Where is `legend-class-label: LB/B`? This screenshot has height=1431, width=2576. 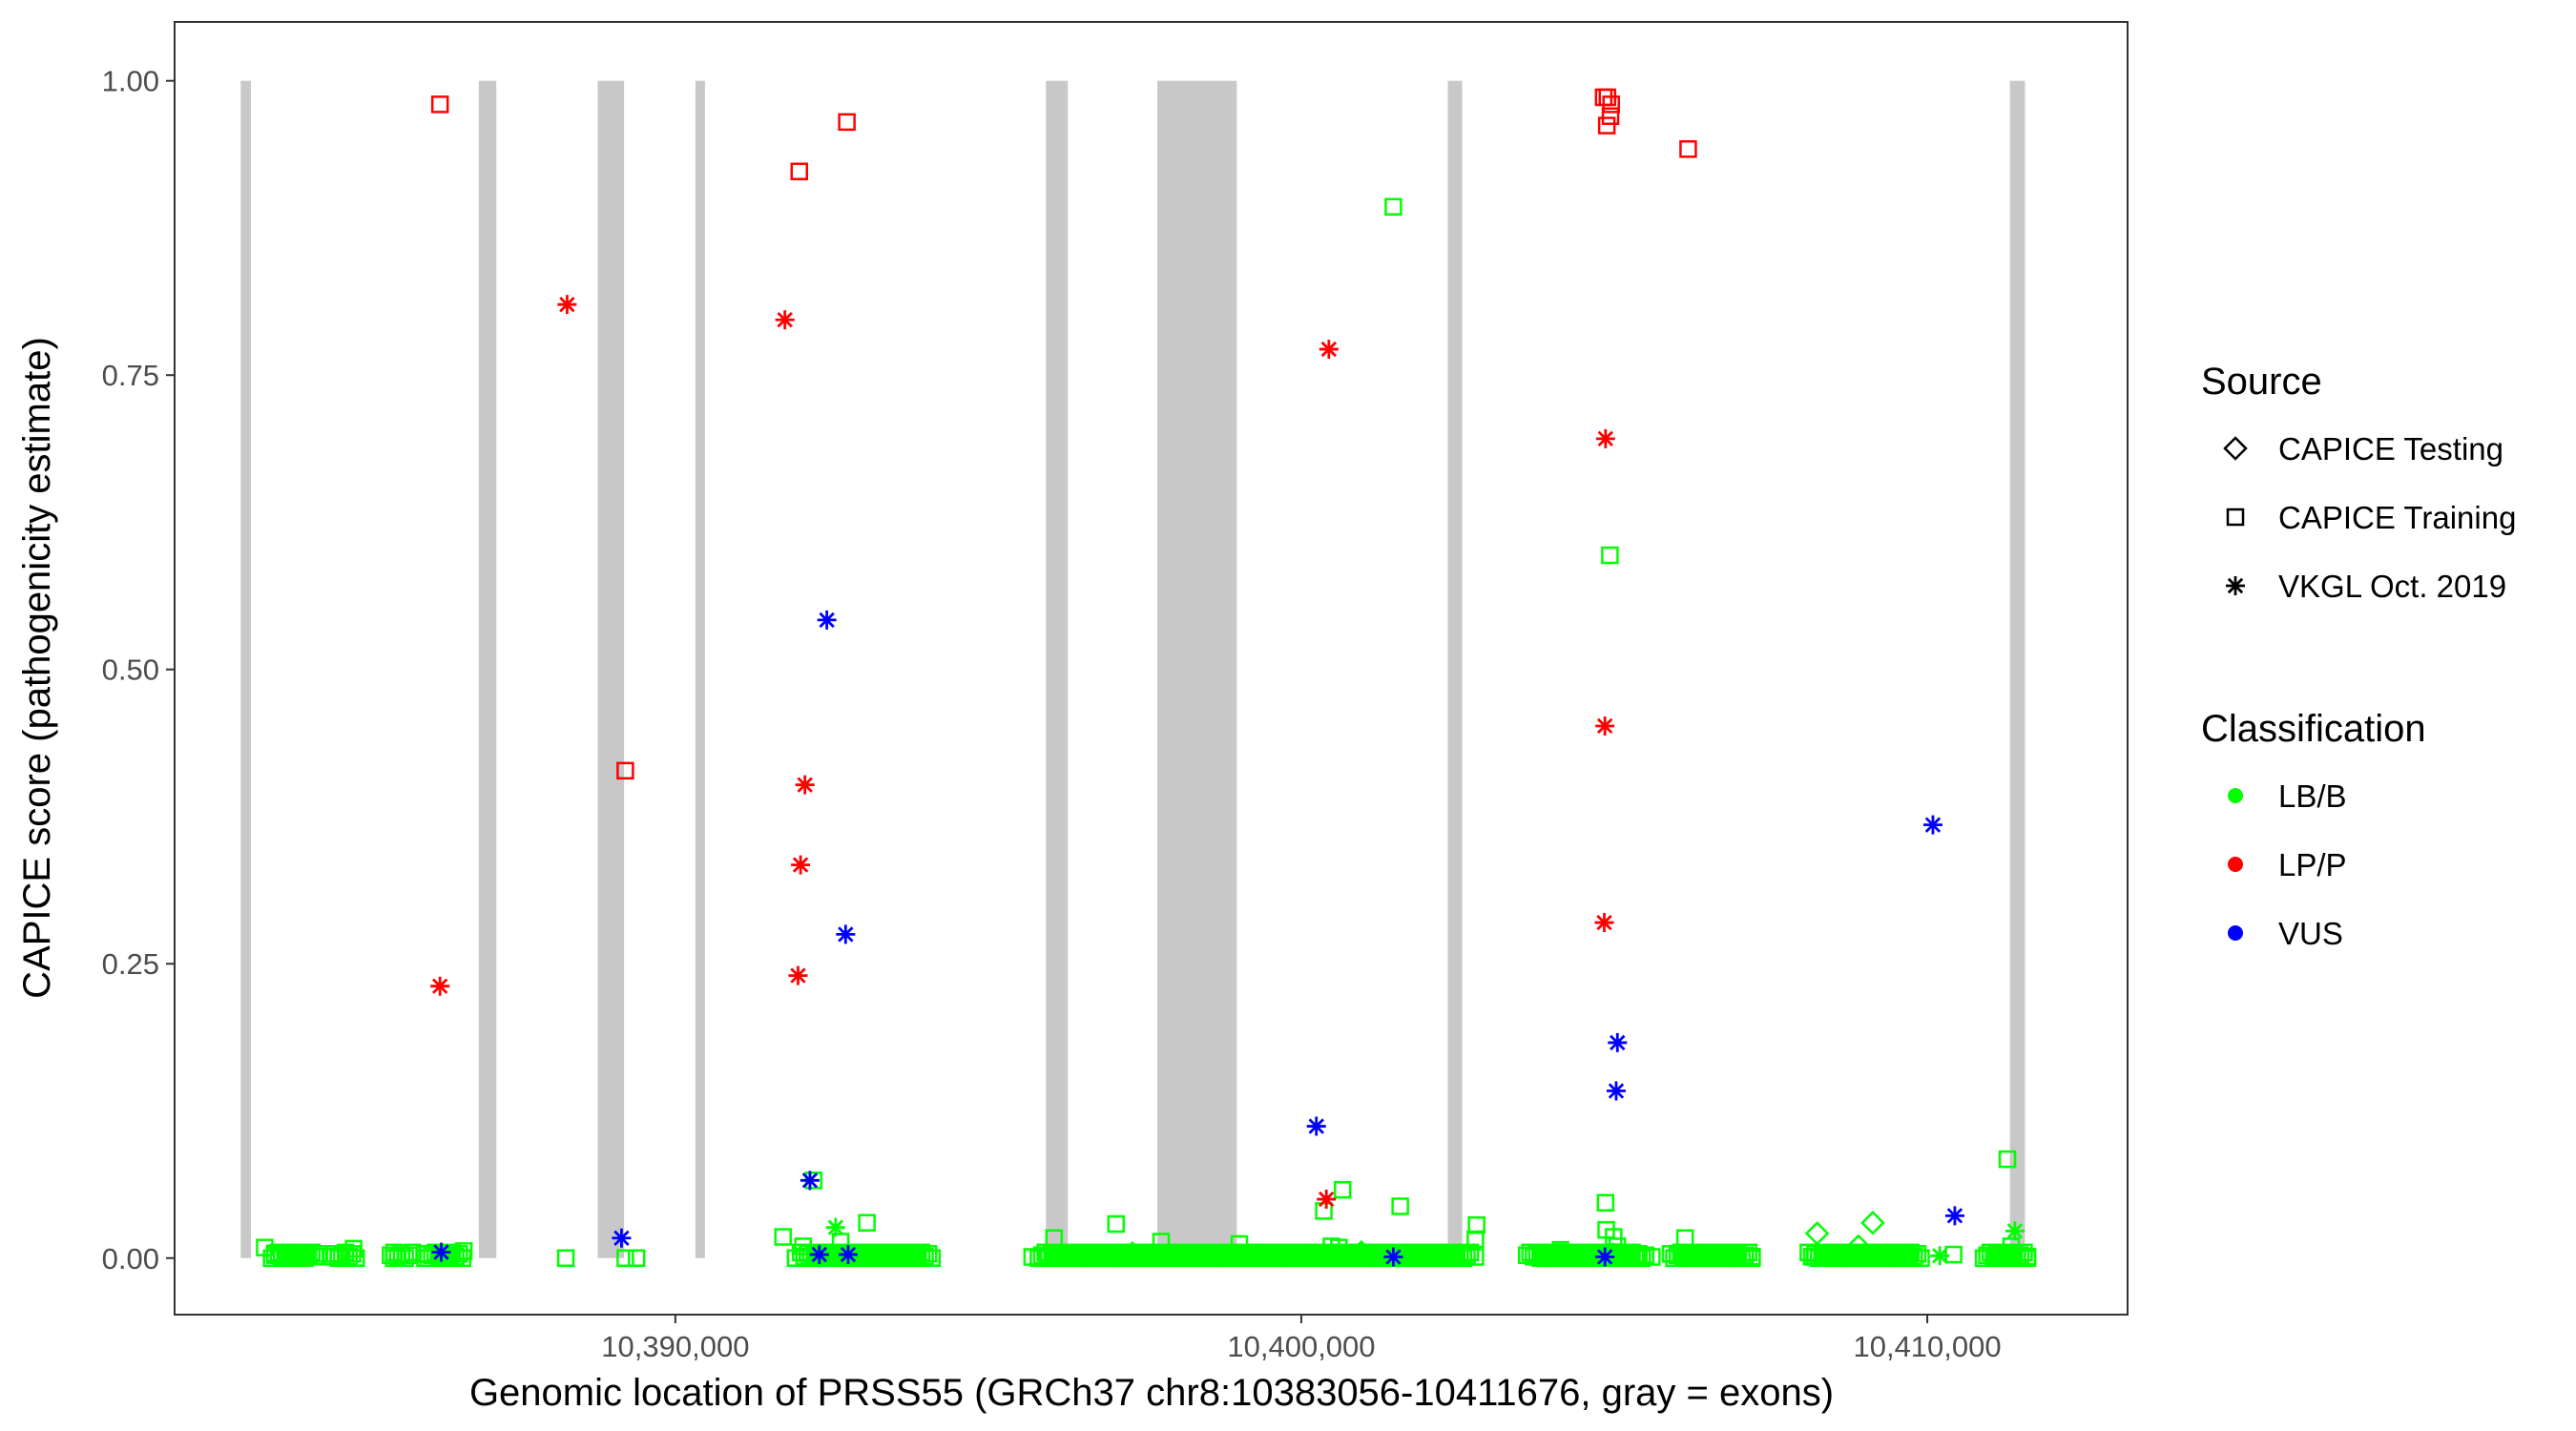 legend-class-label: LB/B is located at coordinates (2312, 796).